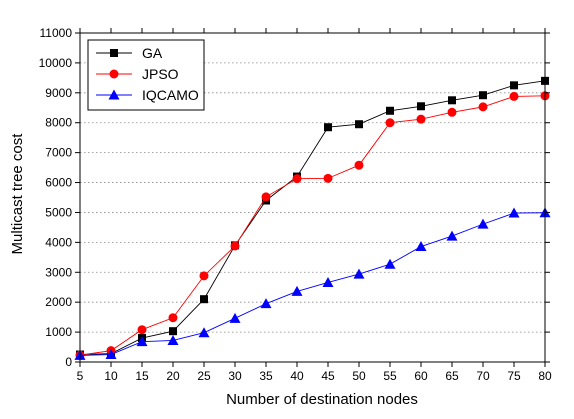  I want to click on x-tick-label: 35, so click(266, 376).